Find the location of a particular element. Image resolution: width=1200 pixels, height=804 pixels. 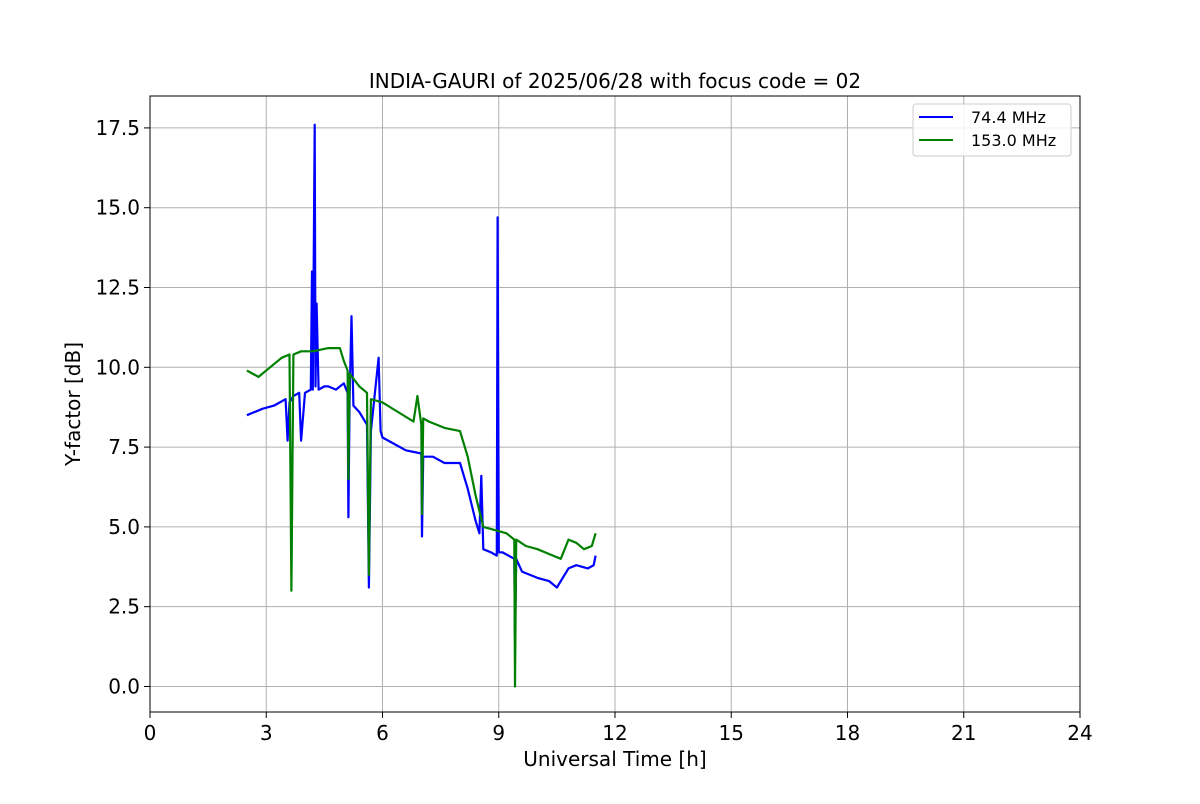

x-tick-label: 15 is located at coordinates (731, 733).